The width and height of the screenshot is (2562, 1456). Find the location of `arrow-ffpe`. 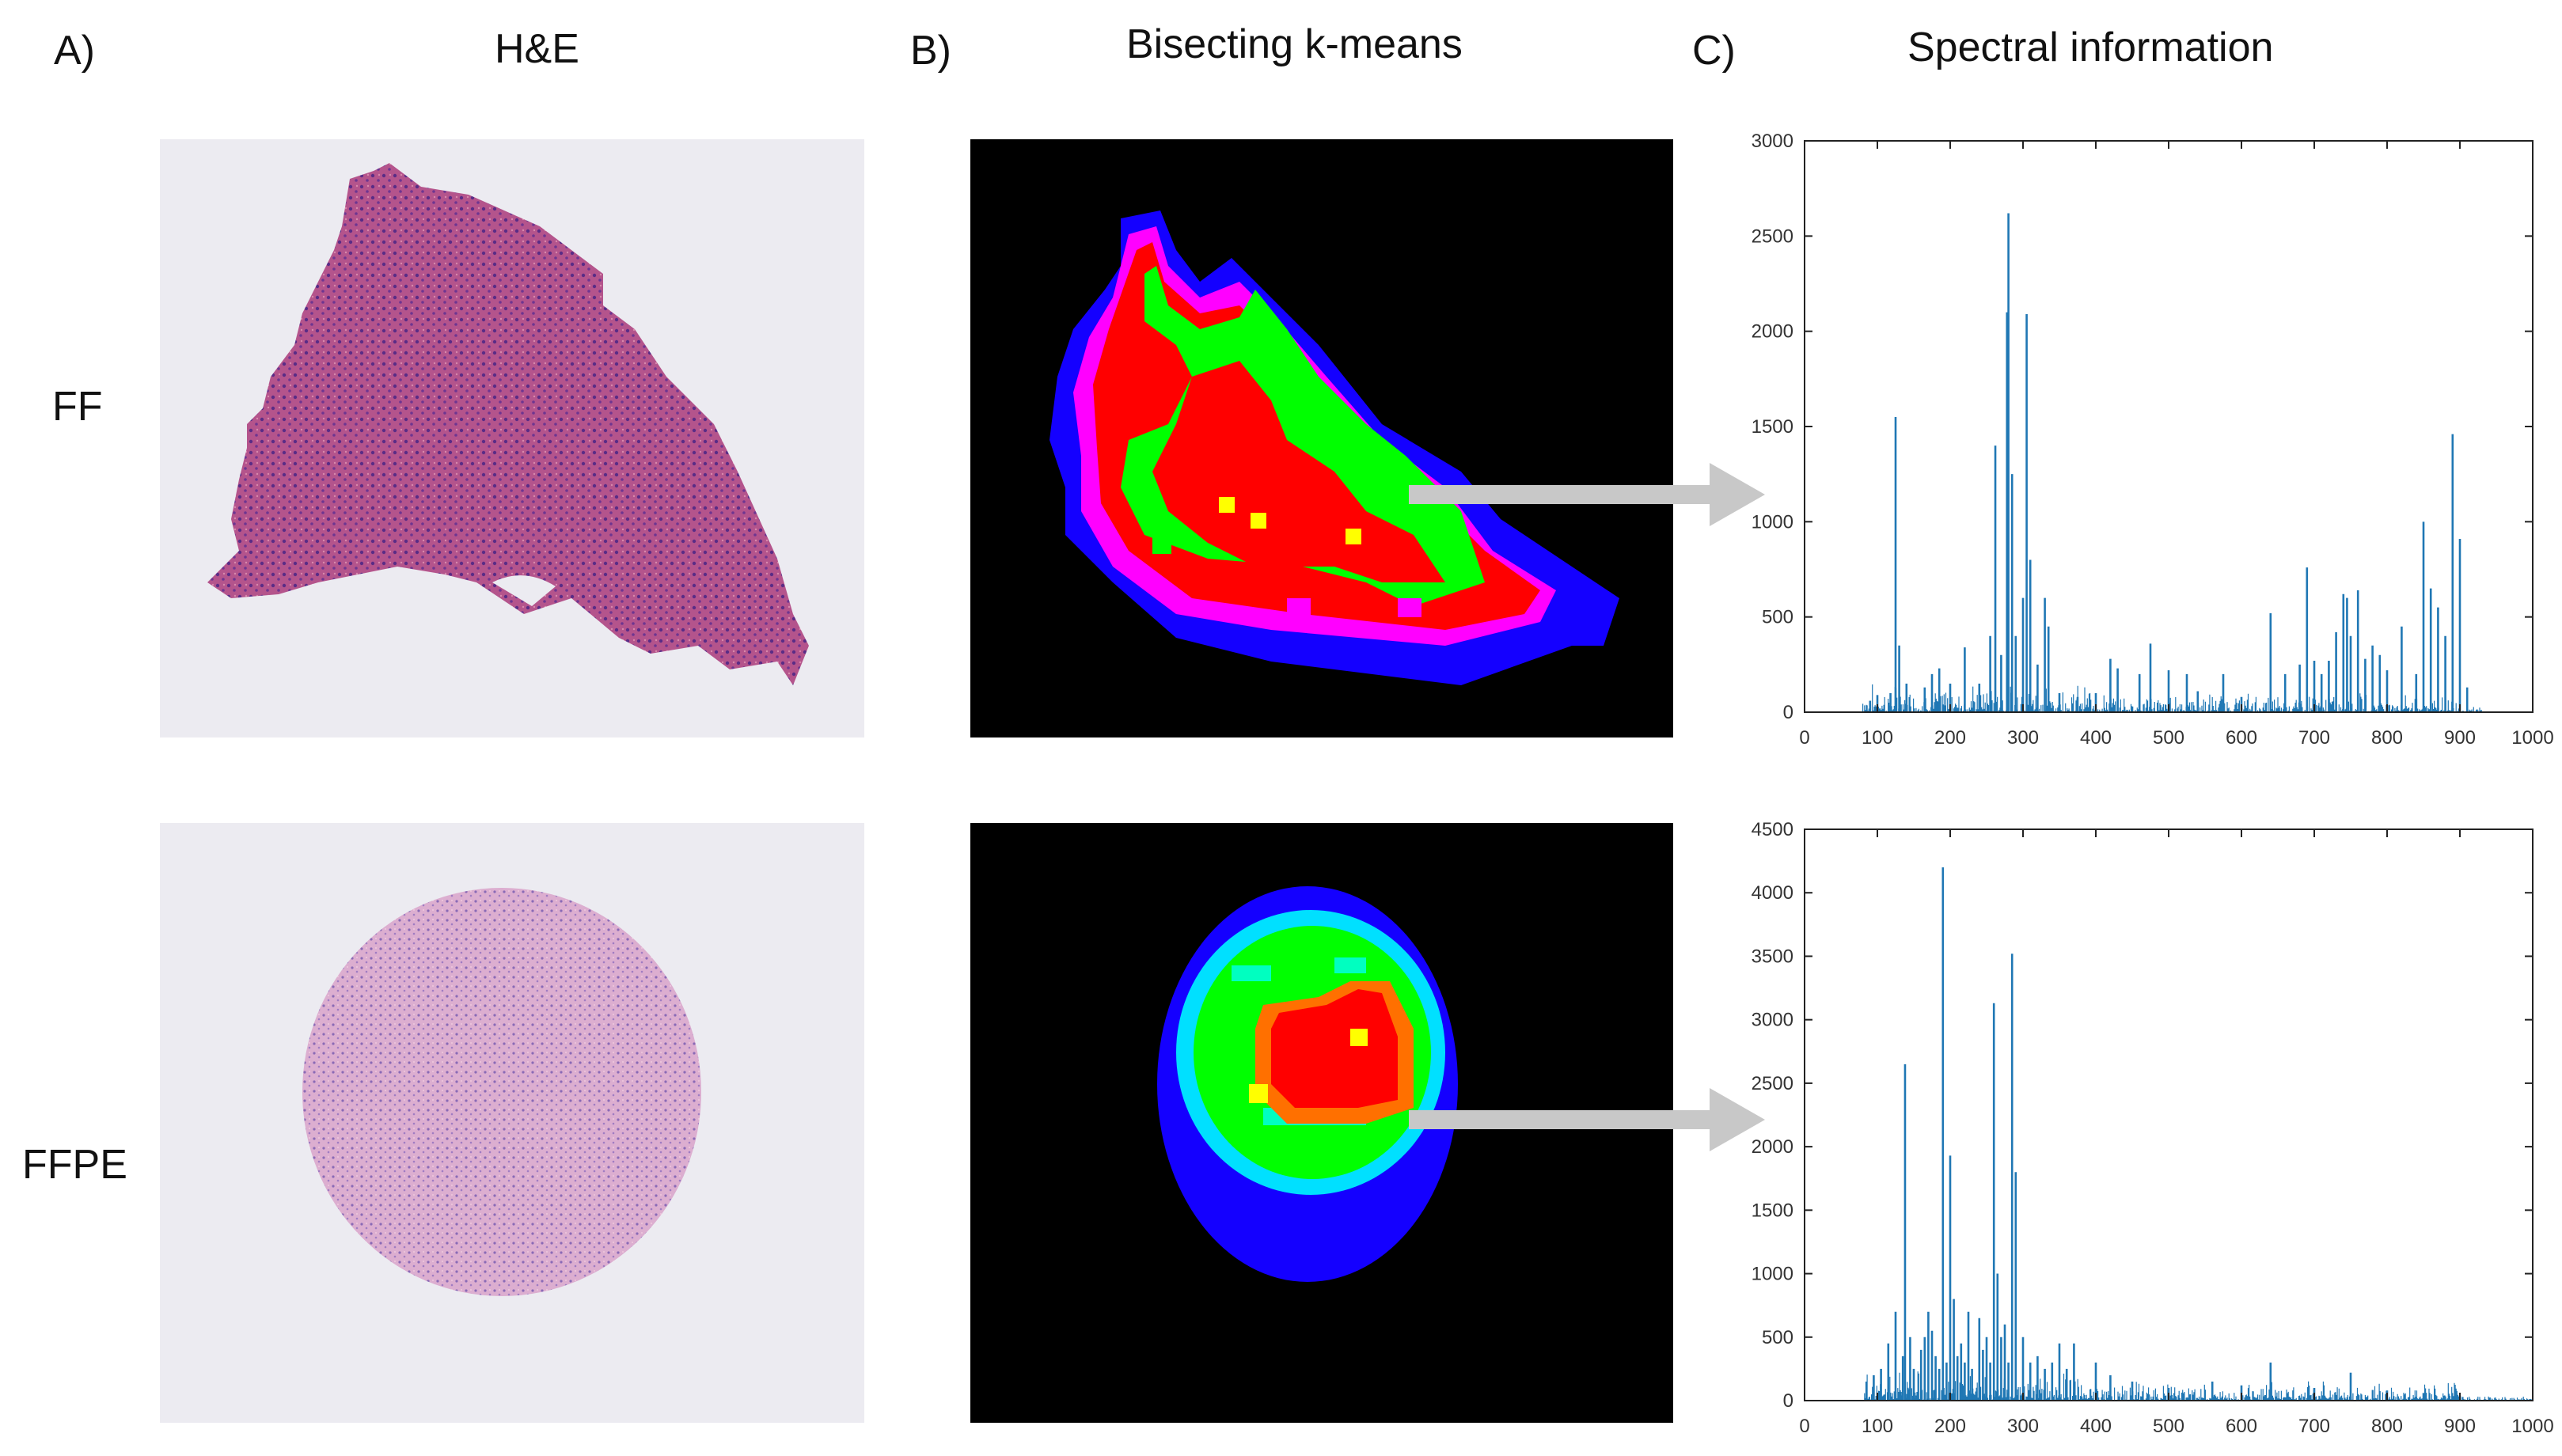

arrow-ffpe is located at coordinates (1587, 1119).